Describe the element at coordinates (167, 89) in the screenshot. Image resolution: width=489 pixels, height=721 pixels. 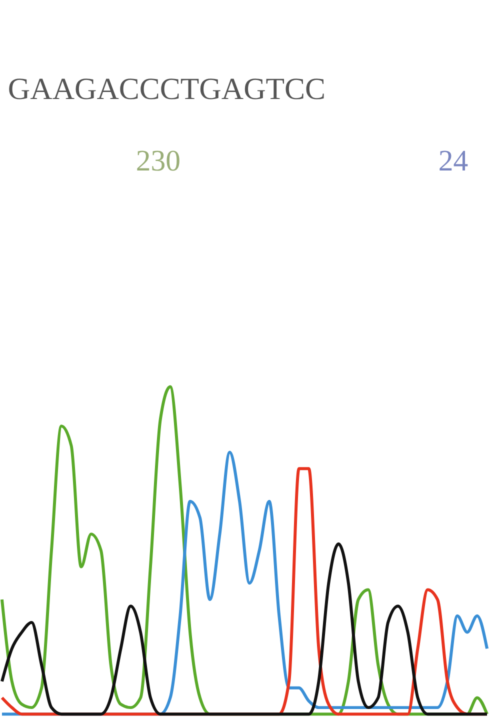
I see `text: GAAGACCCTGAGTCC` at that location.